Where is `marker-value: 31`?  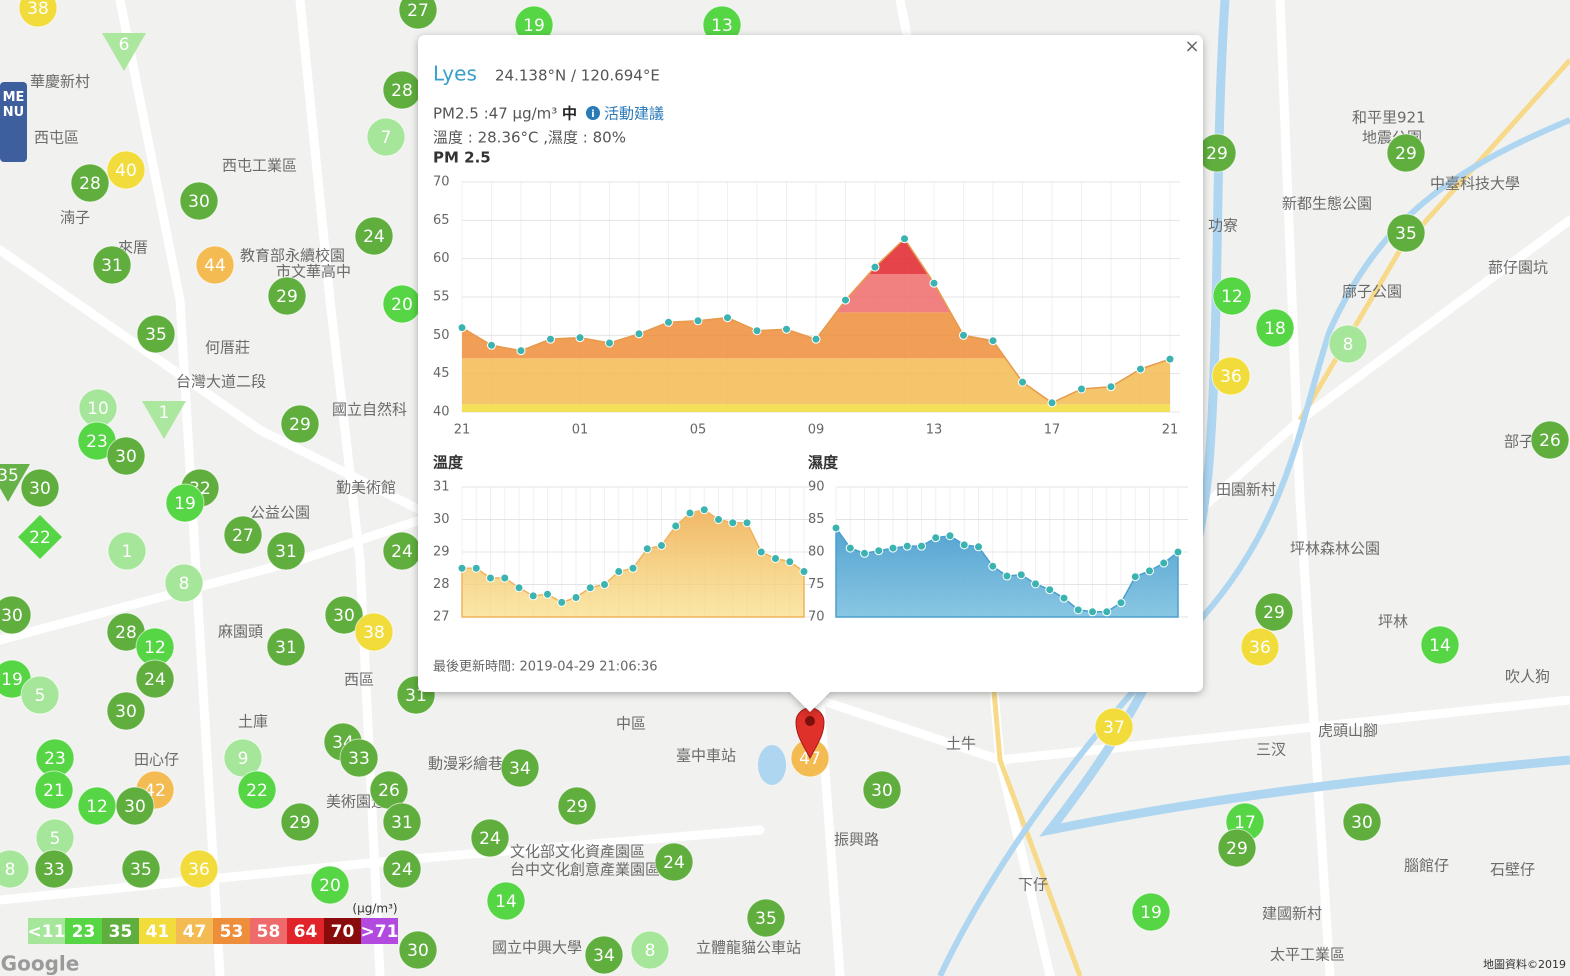
marker-value: 31 is located at coordinates (286, 552).